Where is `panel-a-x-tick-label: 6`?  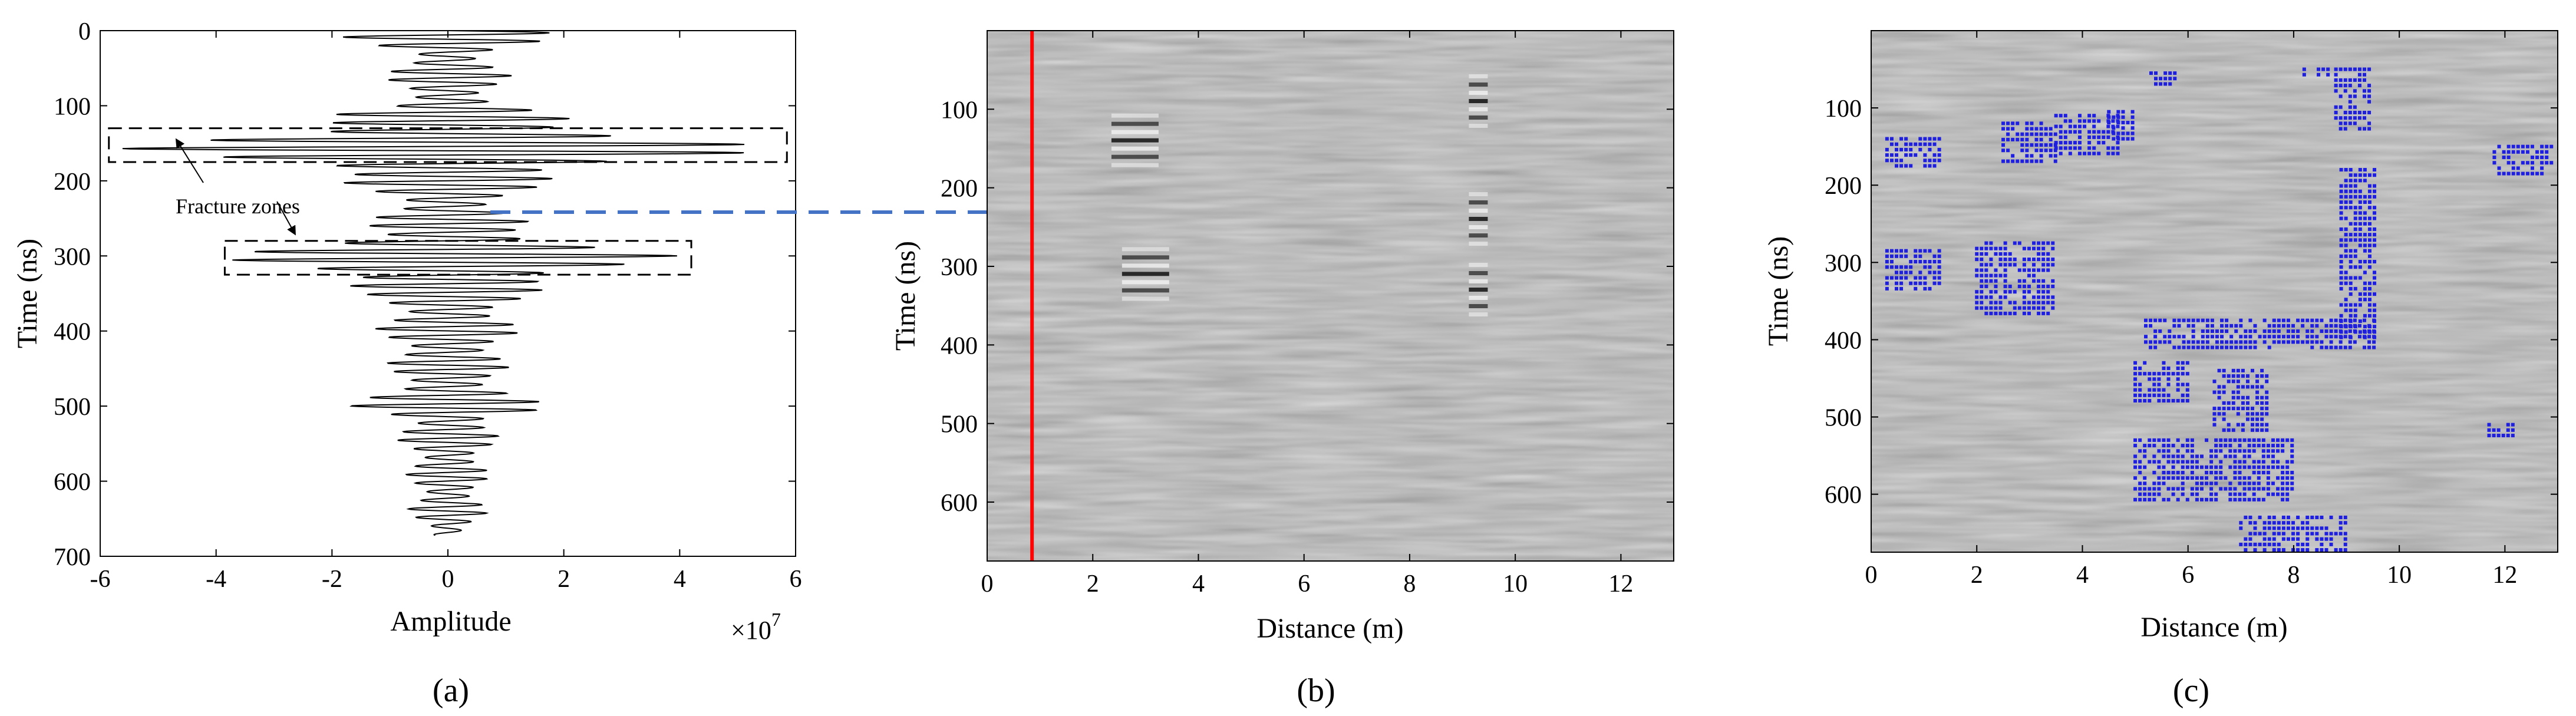 panel-a-x-tick-label: 6 is located at coordinates (796, 579).